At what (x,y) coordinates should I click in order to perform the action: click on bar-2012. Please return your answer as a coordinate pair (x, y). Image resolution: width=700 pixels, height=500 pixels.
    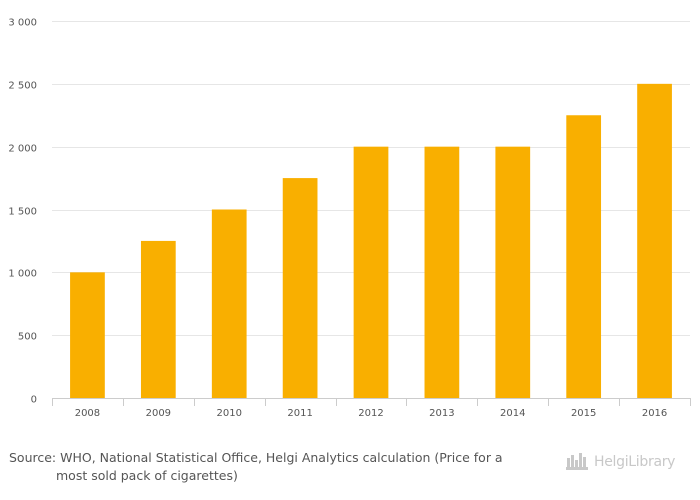
    Looking at the image, I should click on (371, 272).